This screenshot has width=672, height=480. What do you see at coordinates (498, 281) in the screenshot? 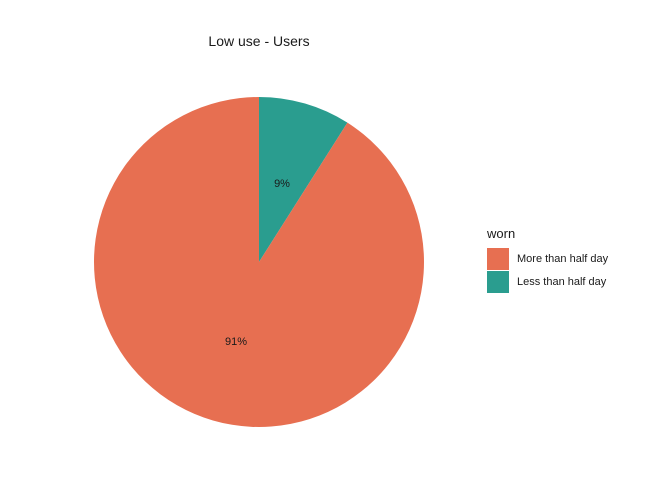
I see `legend-key-less-than-half-day` at bounding box center [498, 281].